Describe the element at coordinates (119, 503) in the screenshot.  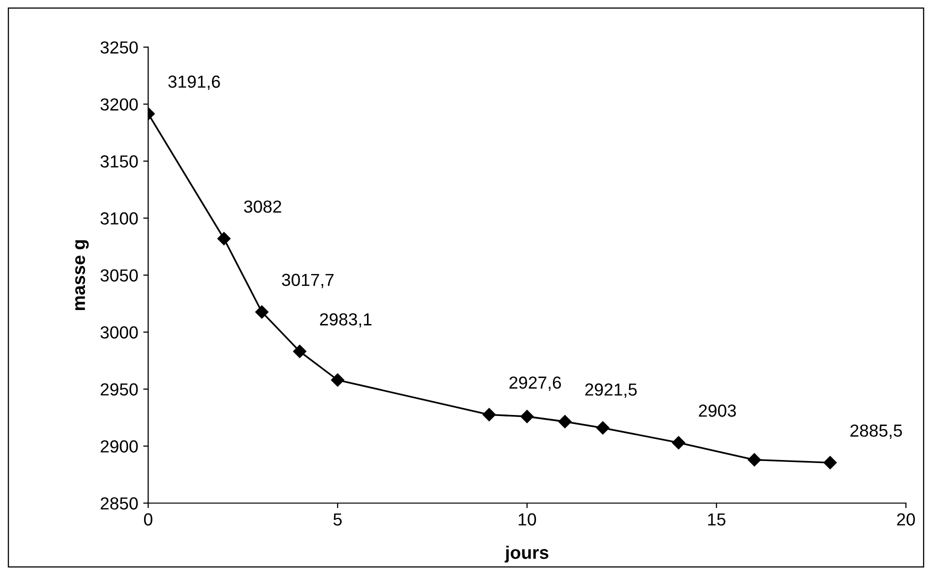
I see `y-tick-label: 2850` at that location.